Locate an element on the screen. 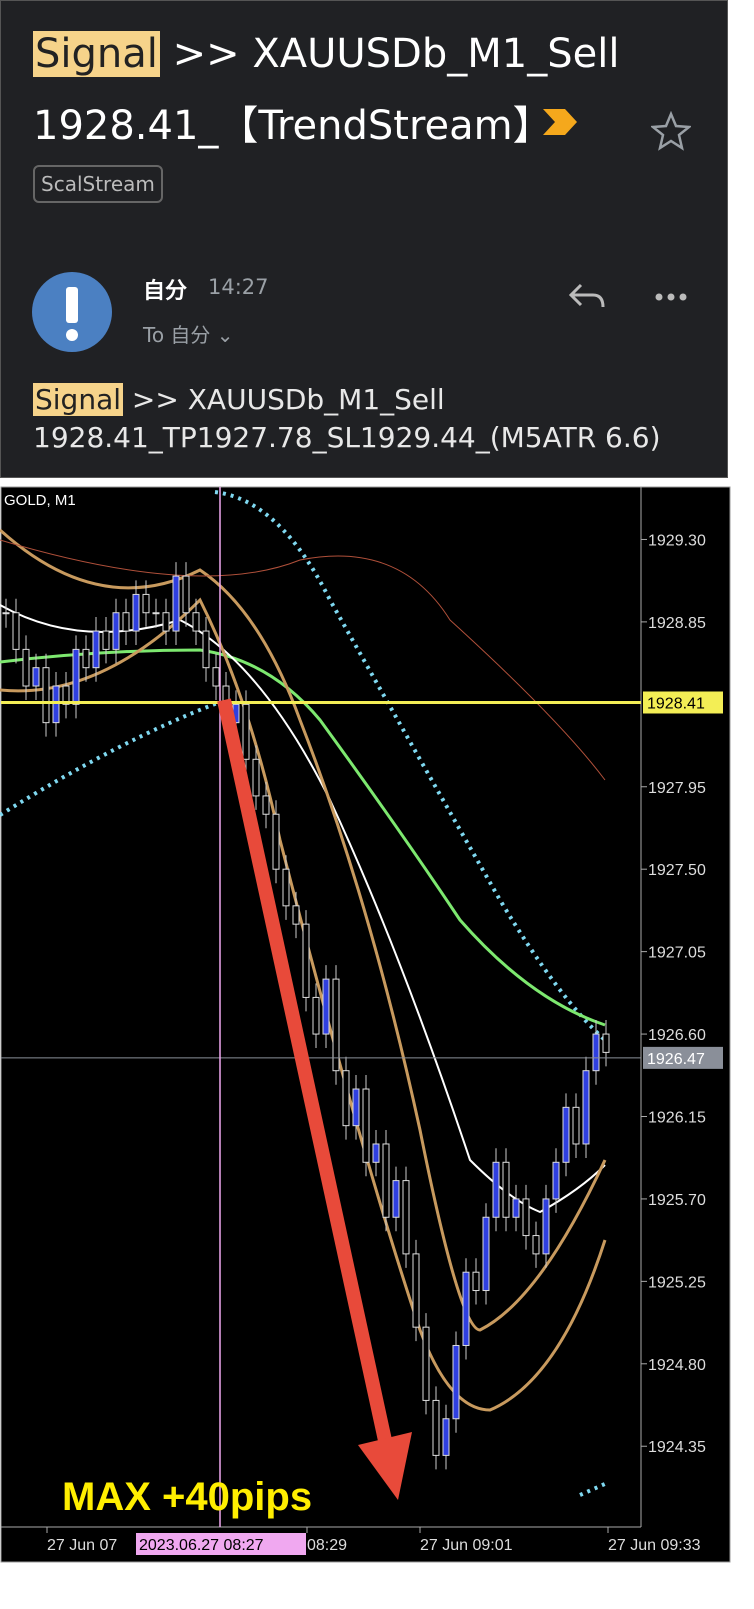  body-line: Signal >> XAUUSDb_M1_Sell is located at coordinates (239, 399).